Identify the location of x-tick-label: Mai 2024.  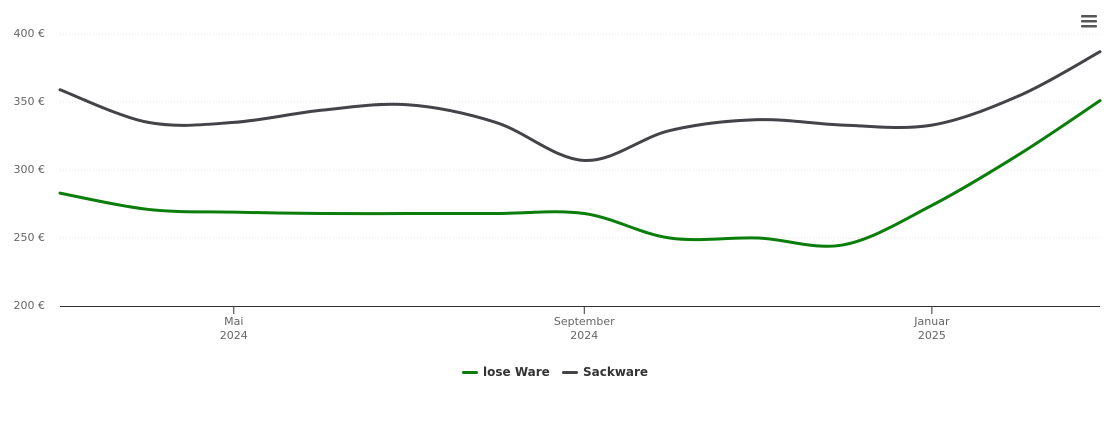
(233, 328).